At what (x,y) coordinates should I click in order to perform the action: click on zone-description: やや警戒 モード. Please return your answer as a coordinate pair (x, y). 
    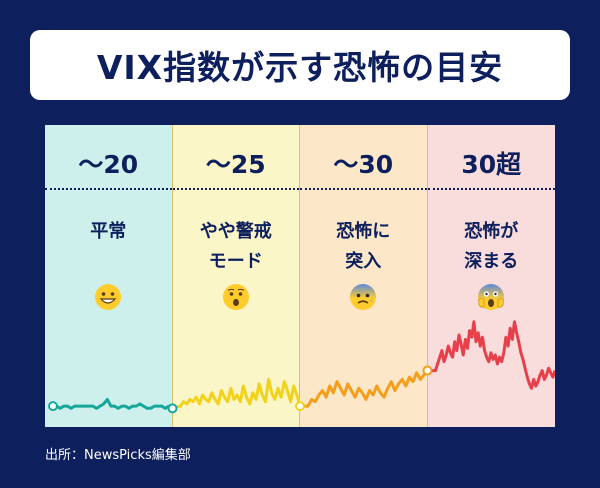
    Looking at the image, I should click on (236, 247).